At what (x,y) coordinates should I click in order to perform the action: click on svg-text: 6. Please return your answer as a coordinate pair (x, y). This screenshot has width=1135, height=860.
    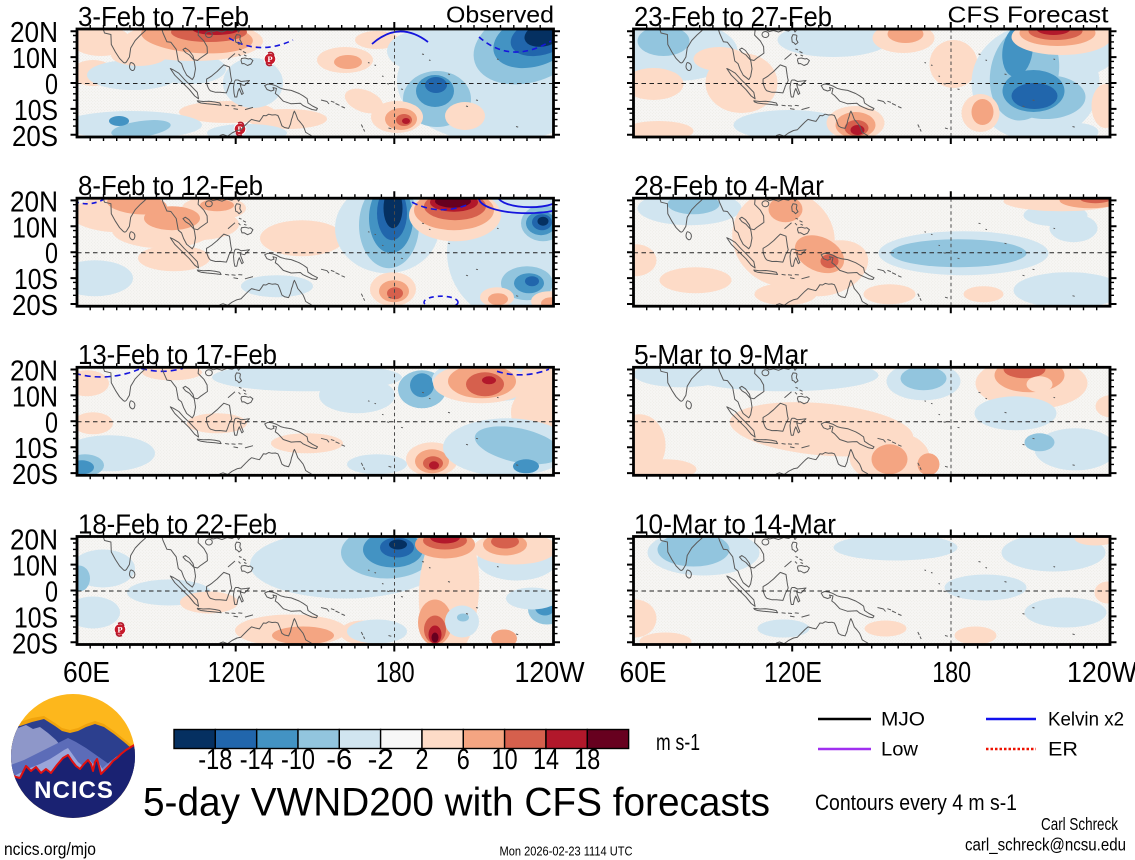
    Looking at the image, I should click on (463, 760).